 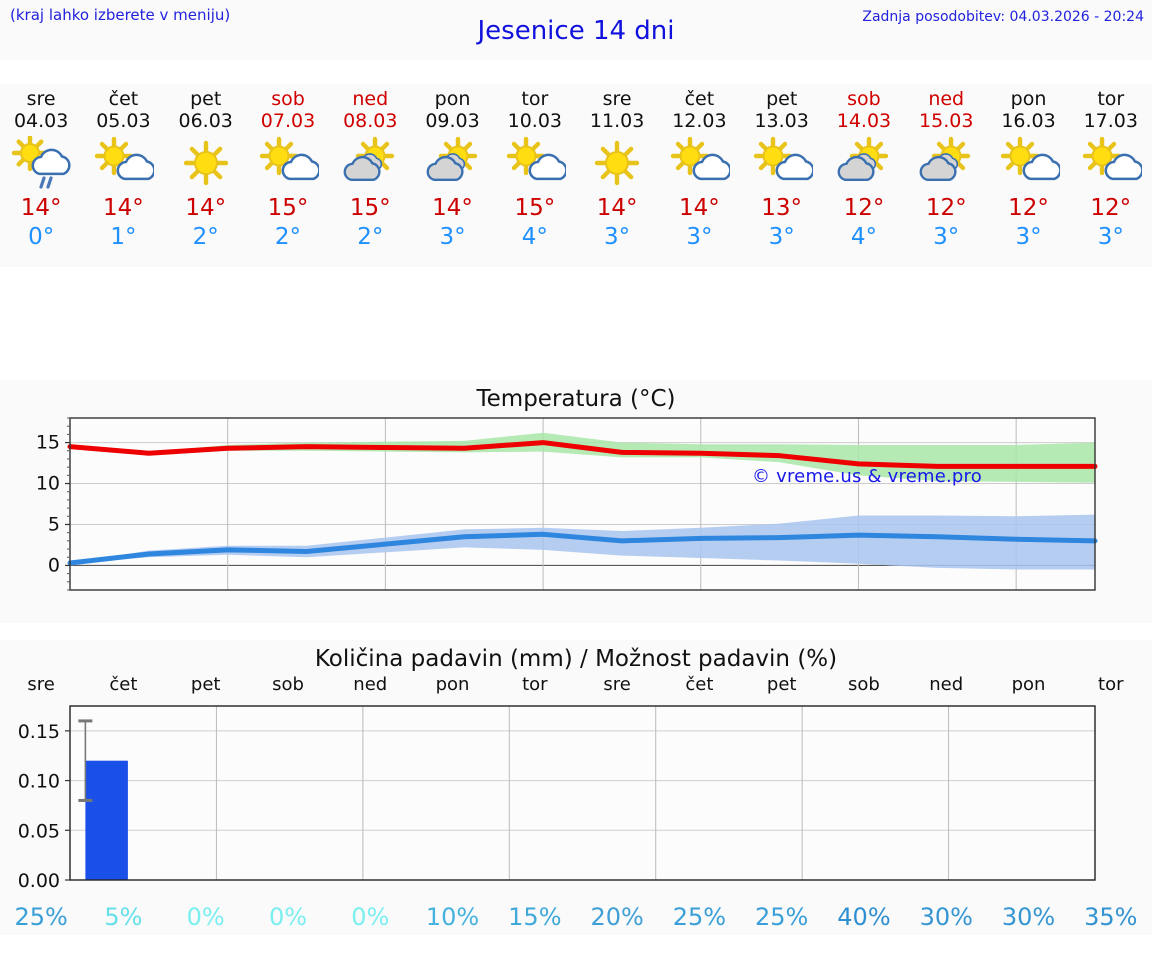 I want to click on day-cell: ned 08.03 15° 2°, so click(x=370, y=175).